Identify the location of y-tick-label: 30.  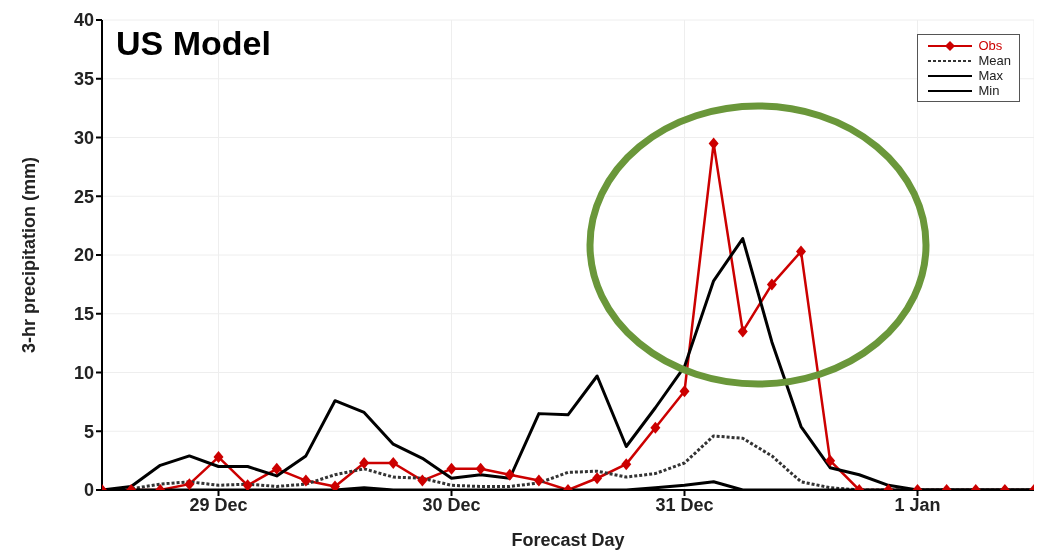
(83, 137).